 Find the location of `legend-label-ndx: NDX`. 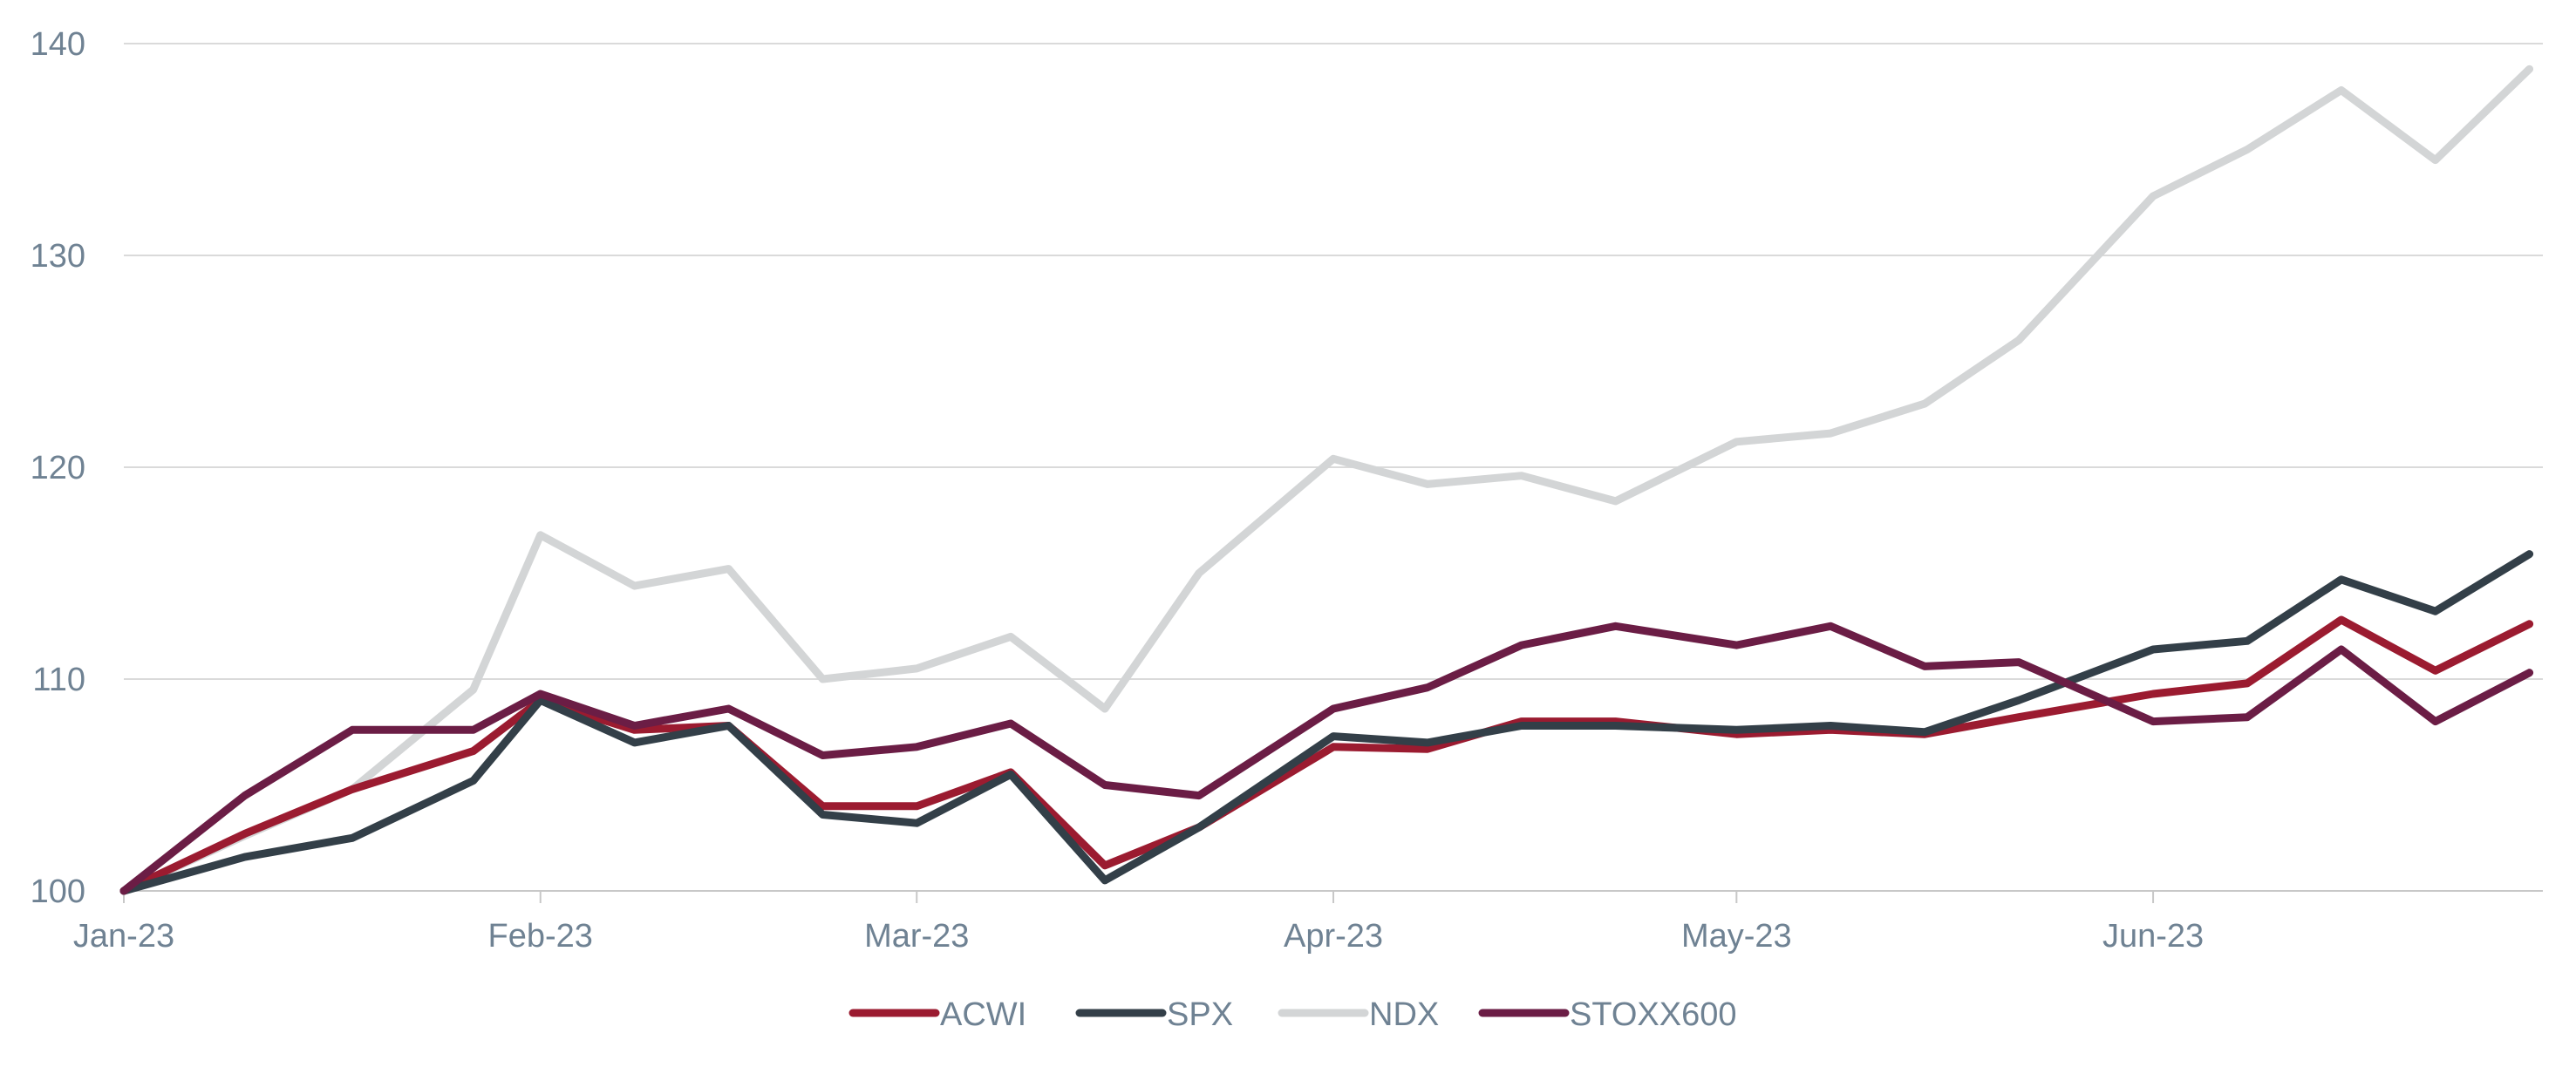

legend-label-ndx: NDX is located at coordinates (1404, 1014).